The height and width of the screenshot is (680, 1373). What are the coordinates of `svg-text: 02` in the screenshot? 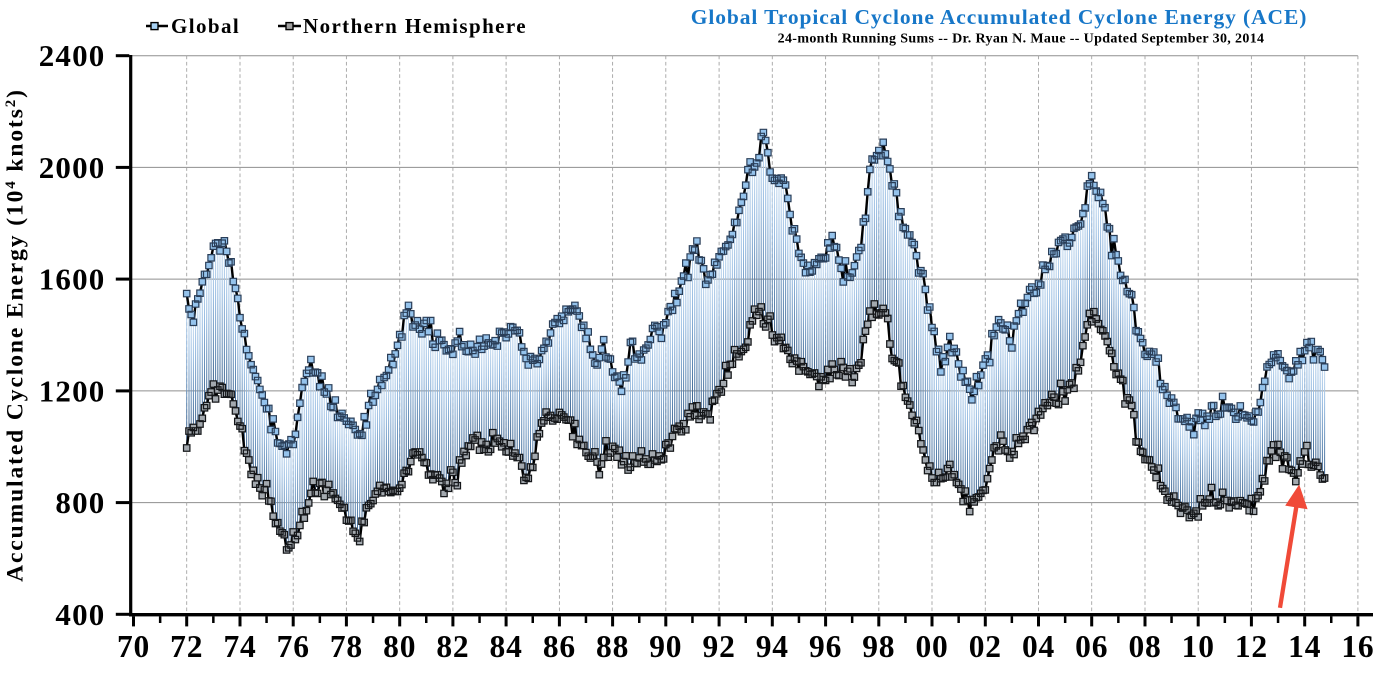 It's located at (985, 646).